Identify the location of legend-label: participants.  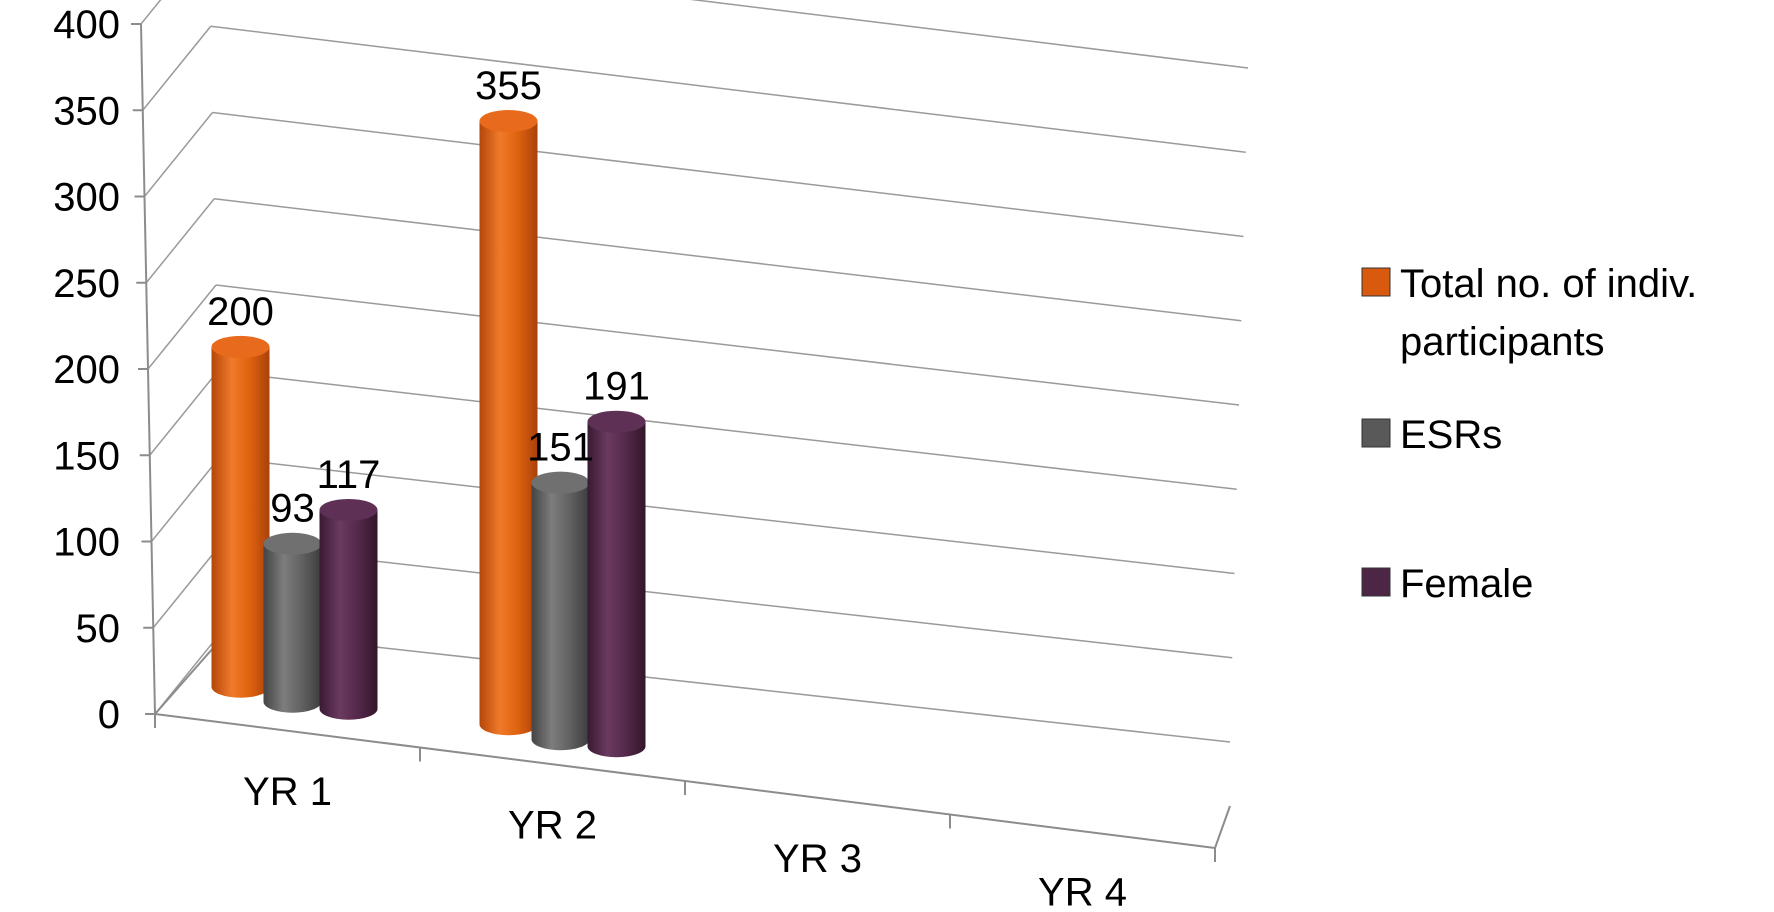
(1502, 342).